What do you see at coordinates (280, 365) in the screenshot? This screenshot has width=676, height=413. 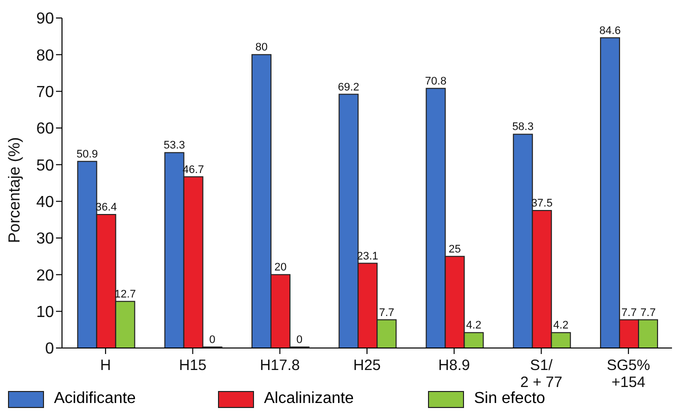 I see `x-tick-label: H17.8` at bounding box center [280, 365].